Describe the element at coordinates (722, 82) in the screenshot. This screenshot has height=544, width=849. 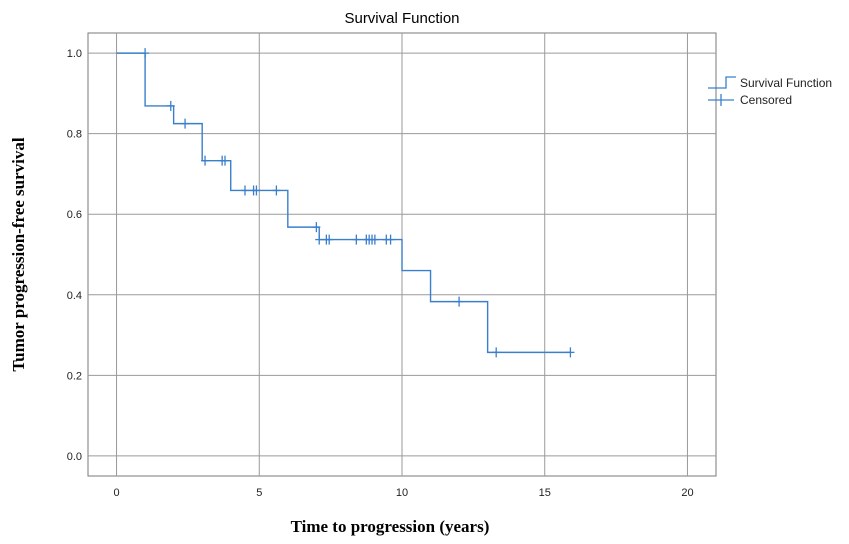
I see `legend-step-swatch` at that location.